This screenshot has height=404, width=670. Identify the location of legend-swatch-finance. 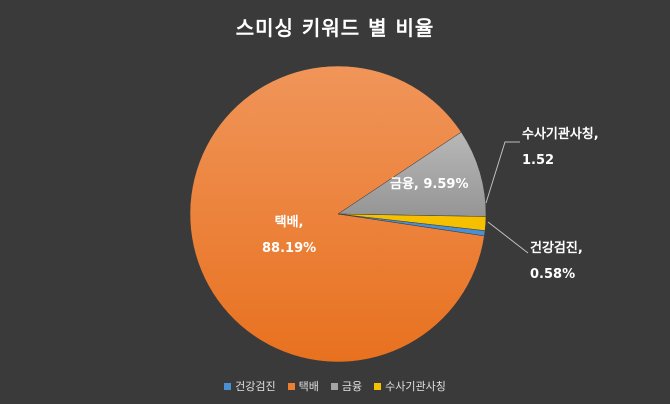
(334, 386).